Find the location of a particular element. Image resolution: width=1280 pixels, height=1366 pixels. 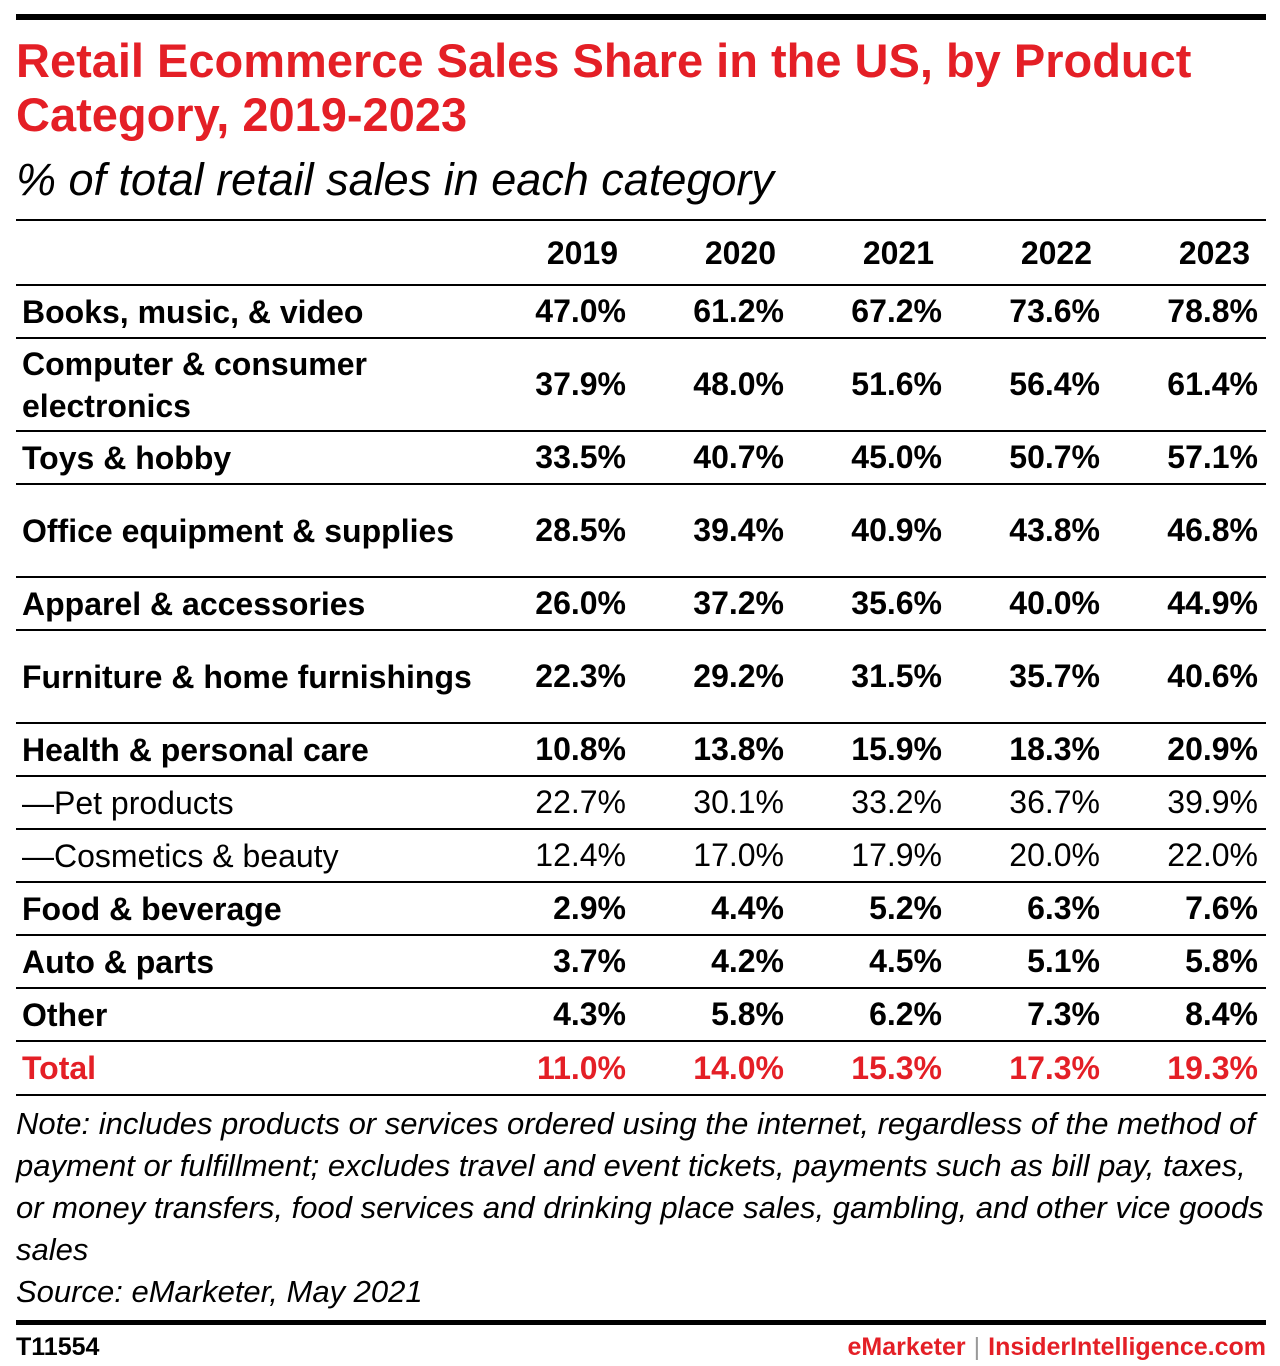

table-row: Food & beverage 2.9% 4.4% 5.2% 6.3% 7.6% is located at coordinates (641, 909).